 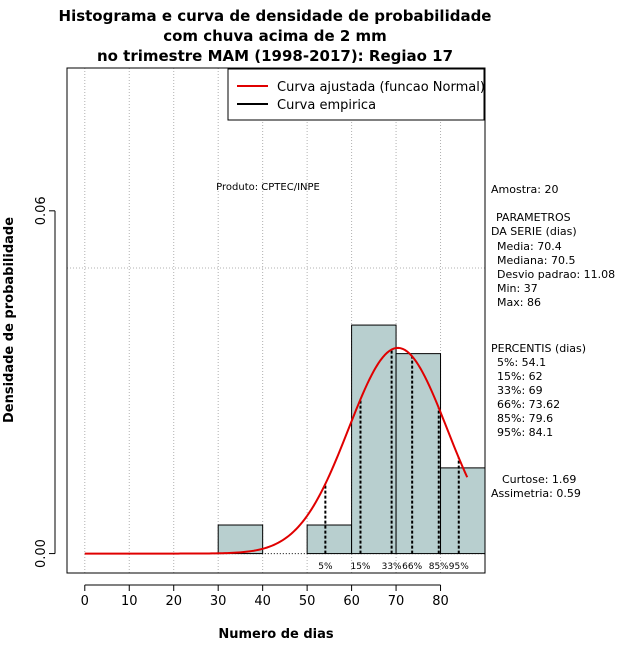 I want to click on y-tick-label: 0.00, so click(x=41, y=553).